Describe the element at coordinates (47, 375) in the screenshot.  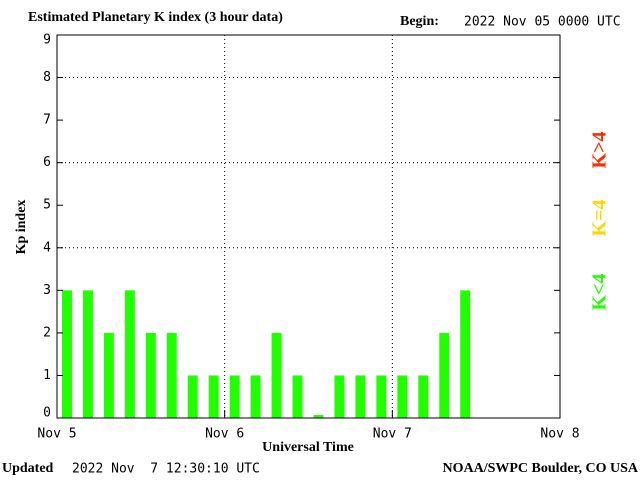
I see `y-tick-label: 1` at that location.